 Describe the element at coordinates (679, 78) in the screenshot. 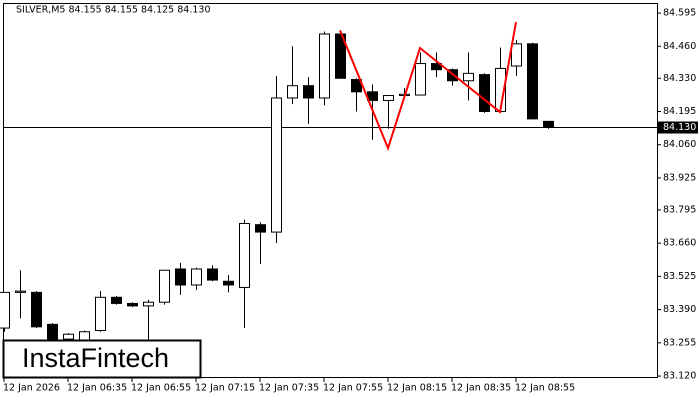

I see `y-tick-label: 84.330` at that location.